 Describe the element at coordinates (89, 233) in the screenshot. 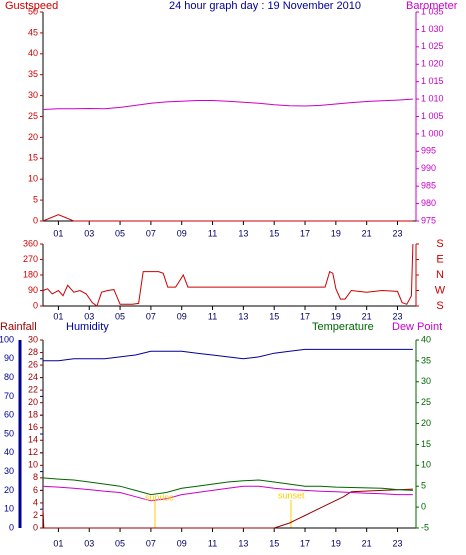

I see `x-tick-label: 03` at that location.